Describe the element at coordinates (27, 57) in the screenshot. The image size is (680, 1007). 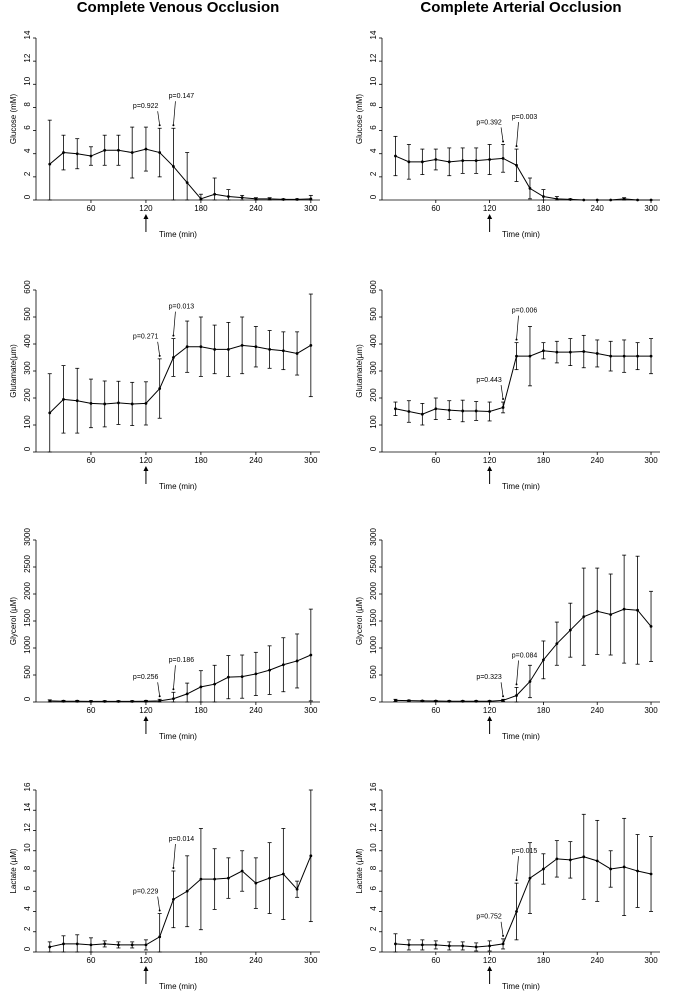
I see `y-tick-label: 12` at that location.